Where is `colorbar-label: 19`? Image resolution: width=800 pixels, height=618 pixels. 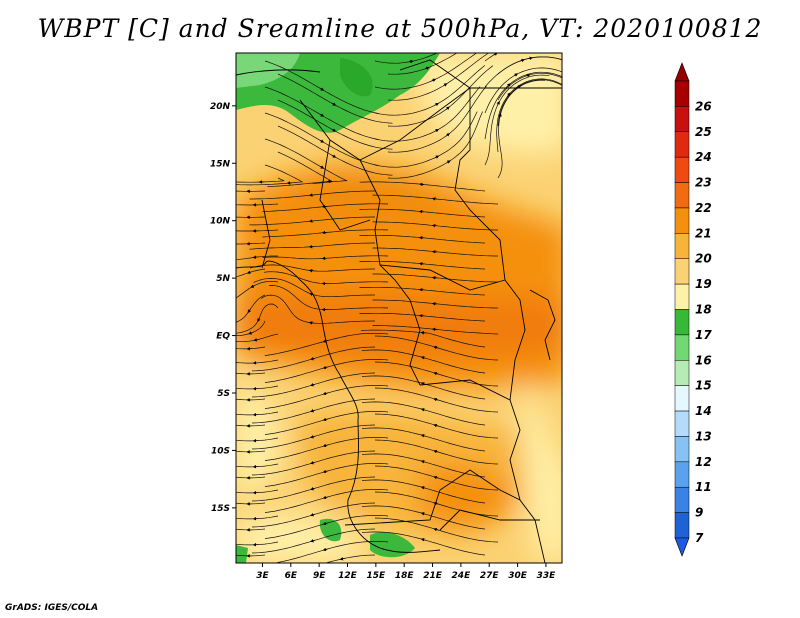 colorbar-label: 19 is located at coordinates (703, 284).